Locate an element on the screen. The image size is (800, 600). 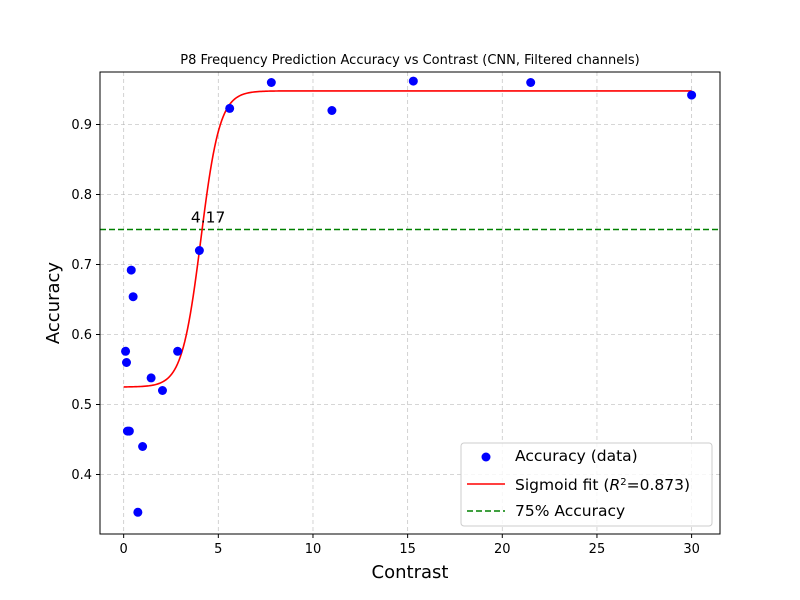
x-tick-label: 30 is located at coordinates (691, 549).